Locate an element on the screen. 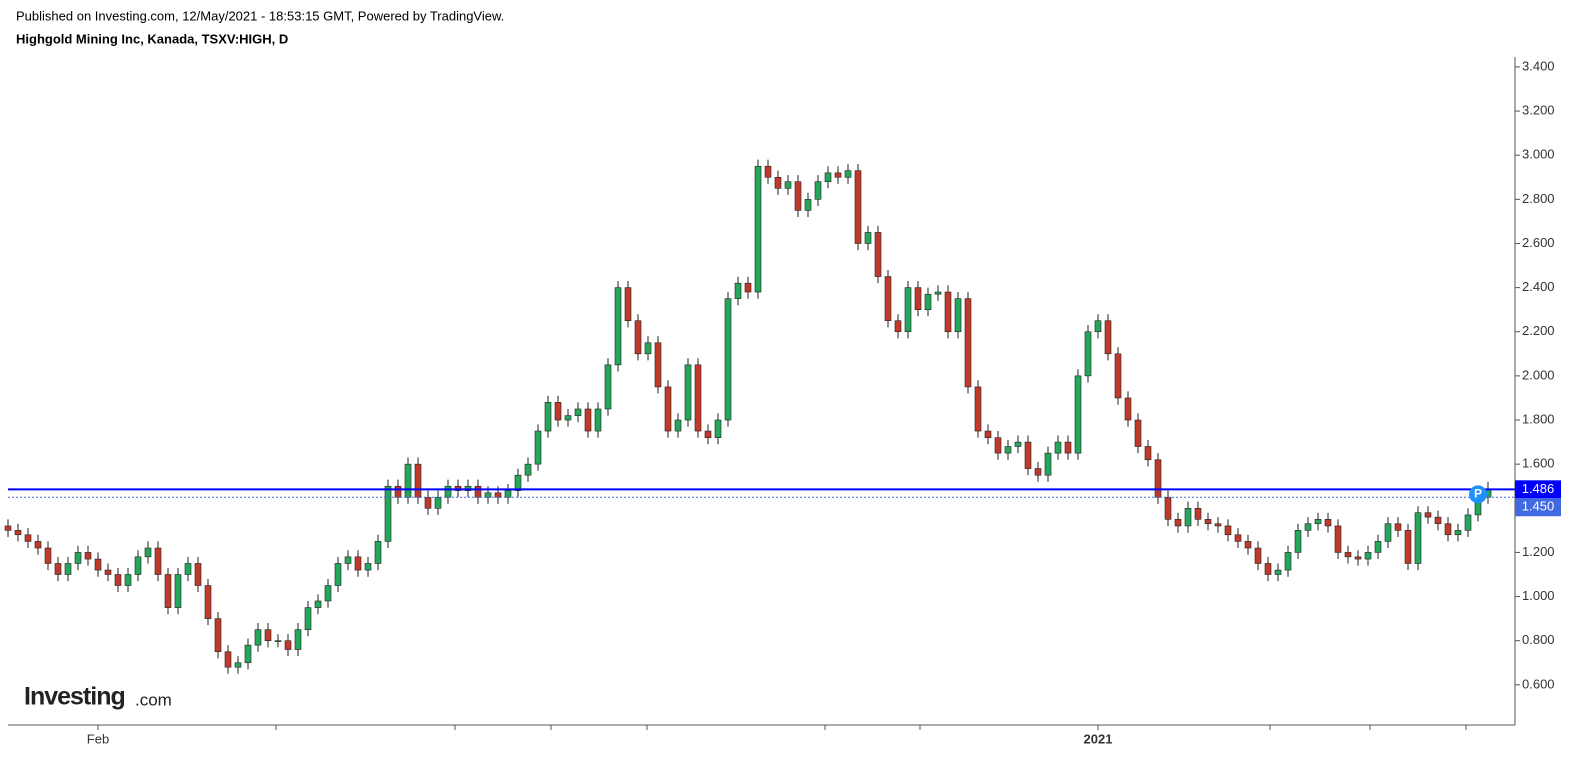 The width and height of the screenshot is (1593, 766). y-tick-label: 1.200 is located at coordinates (1538, 551).